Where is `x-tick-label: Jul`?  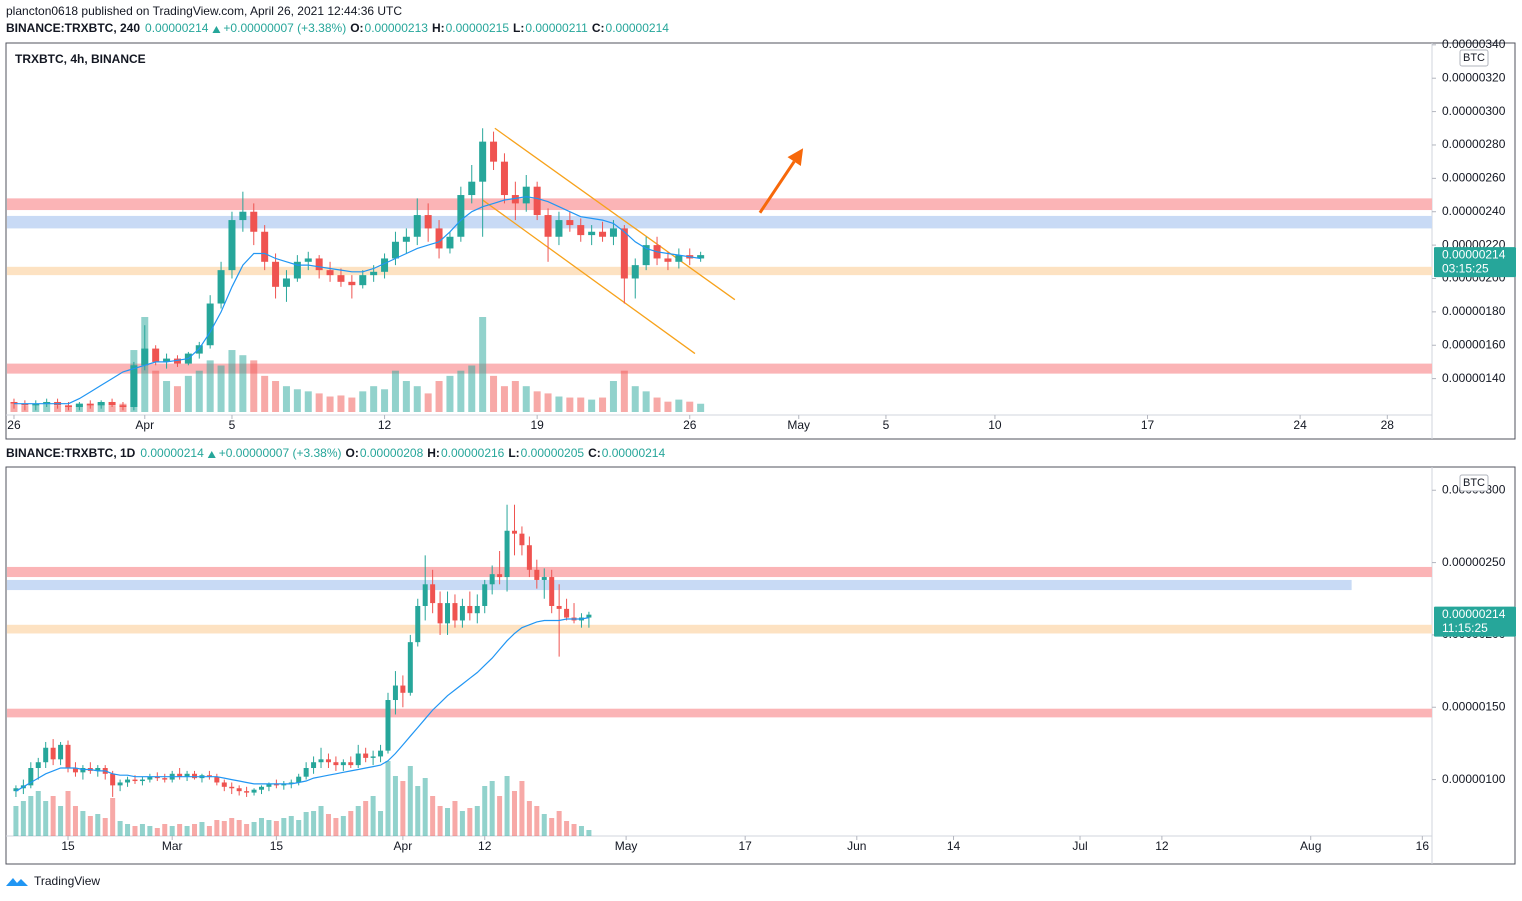 x-tick-label: Jul is located at coordinates (1079, 846).